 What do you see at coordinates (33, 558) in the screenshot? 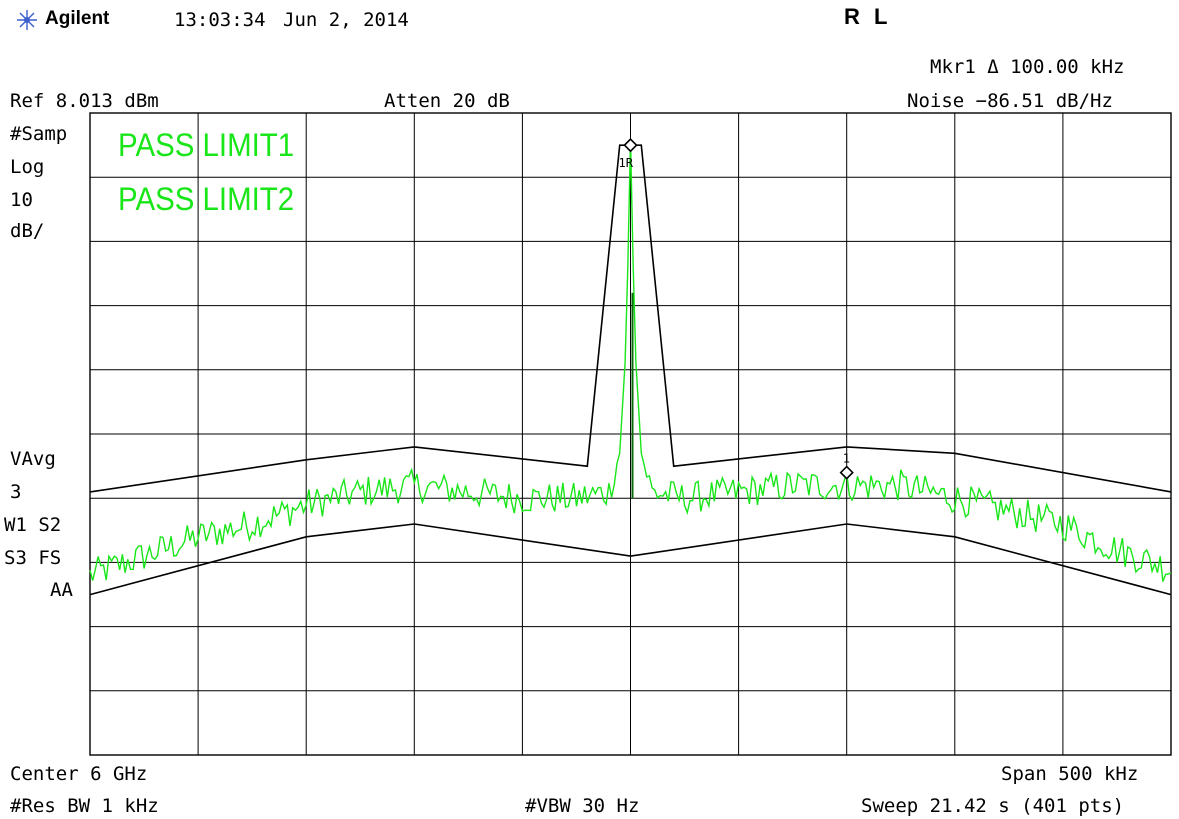
I see `trace-state-s3fs: S3 FS` at bounding box center [33, 558].